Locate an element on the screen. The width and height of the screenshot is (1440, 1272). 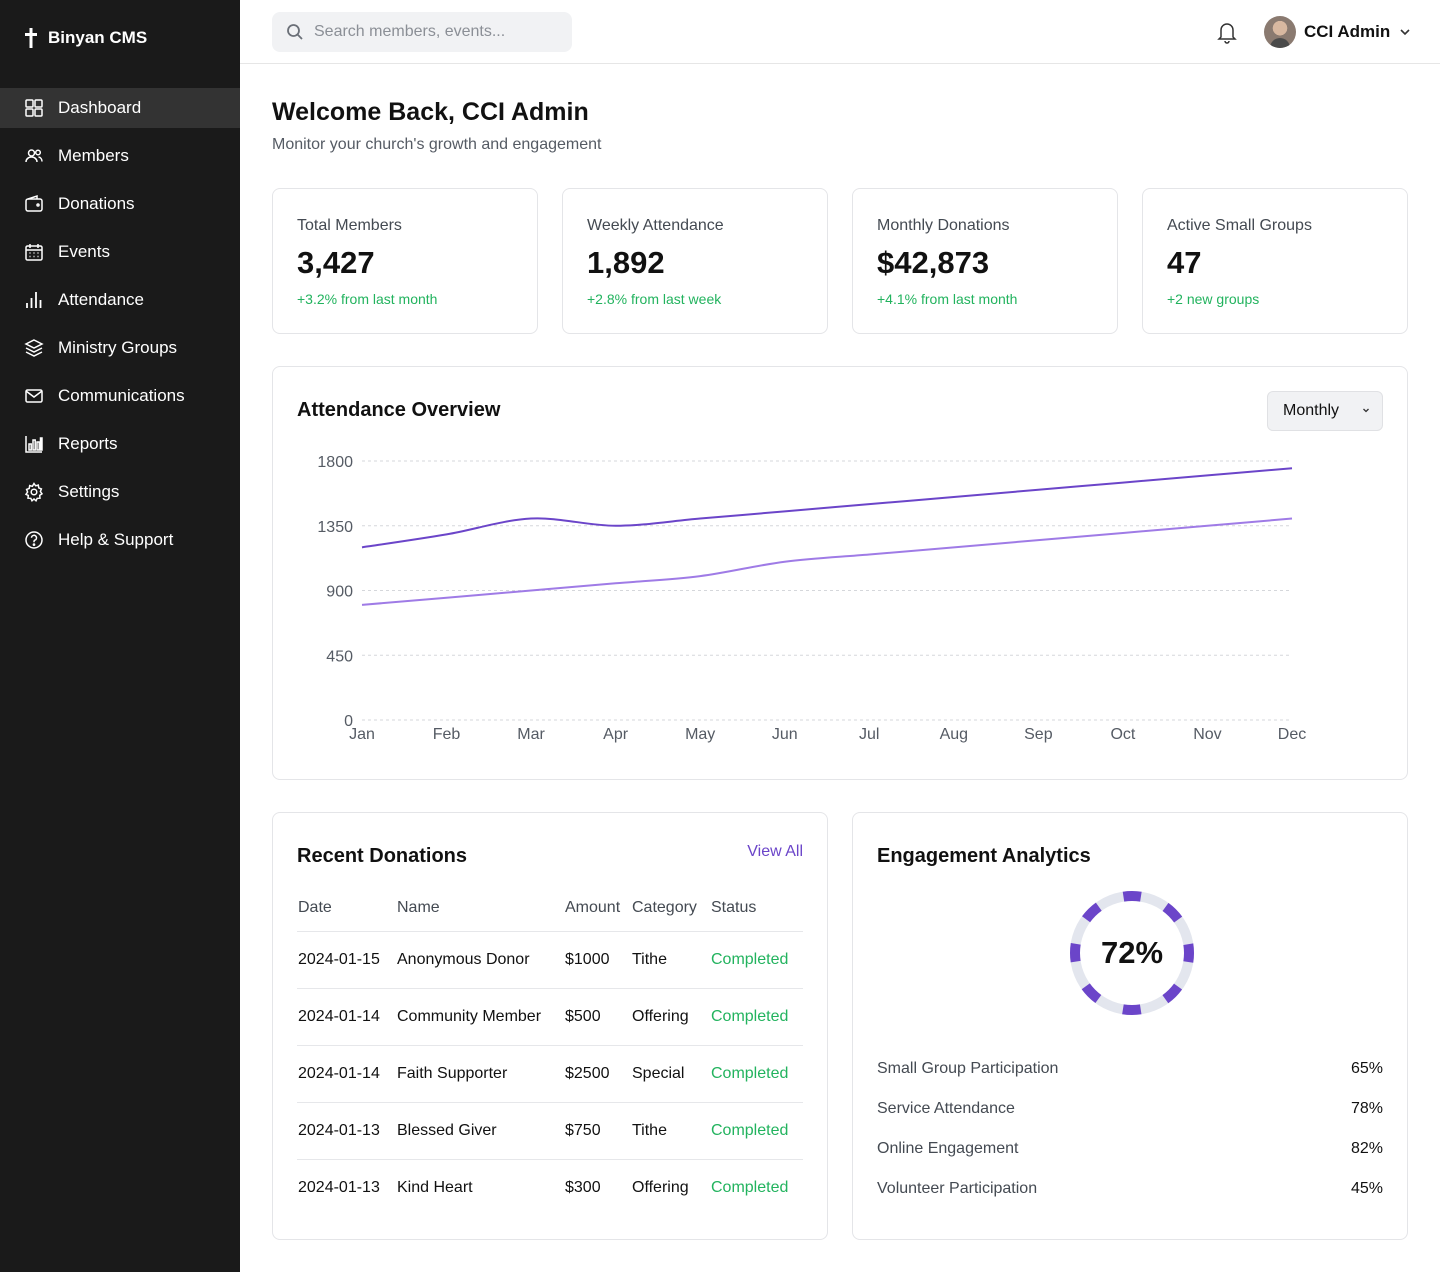
user-name: CCI Admin is located at coordinates (1347, 31).